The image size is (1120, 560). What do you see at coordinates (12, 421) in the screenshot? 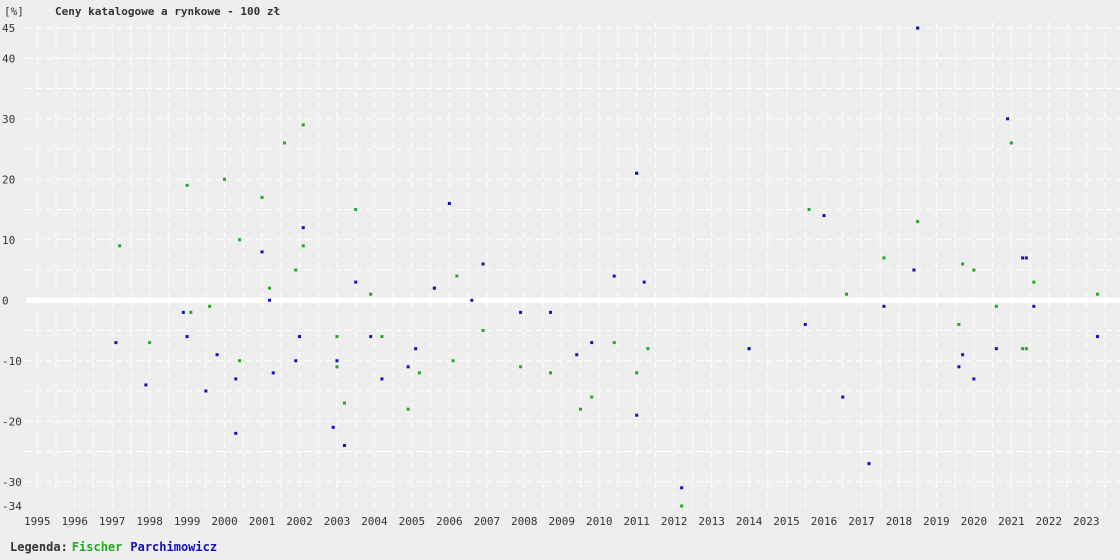
I see `y-tick-label: -20` at bounding box center [12, 421].